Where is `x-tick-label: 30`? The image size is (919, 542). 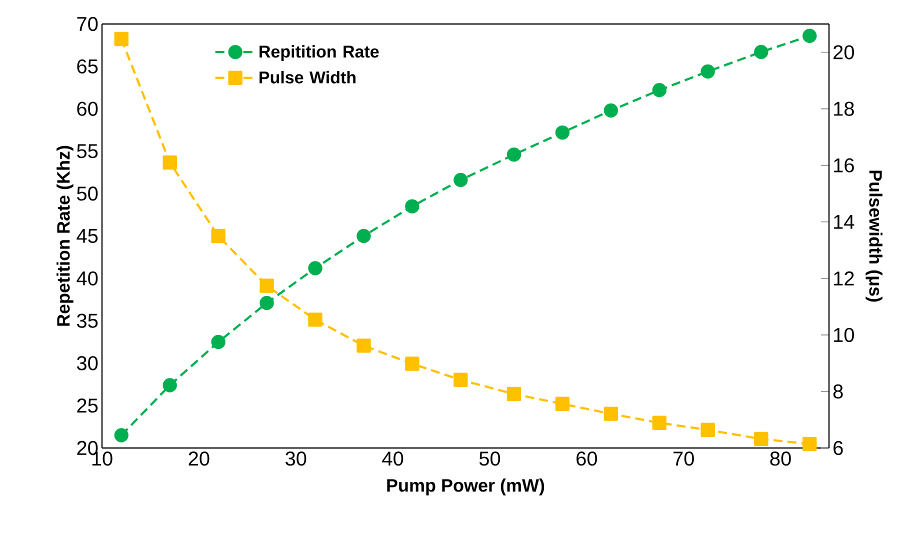 x-tick-label: 30 is located at coordinates (296, 459).